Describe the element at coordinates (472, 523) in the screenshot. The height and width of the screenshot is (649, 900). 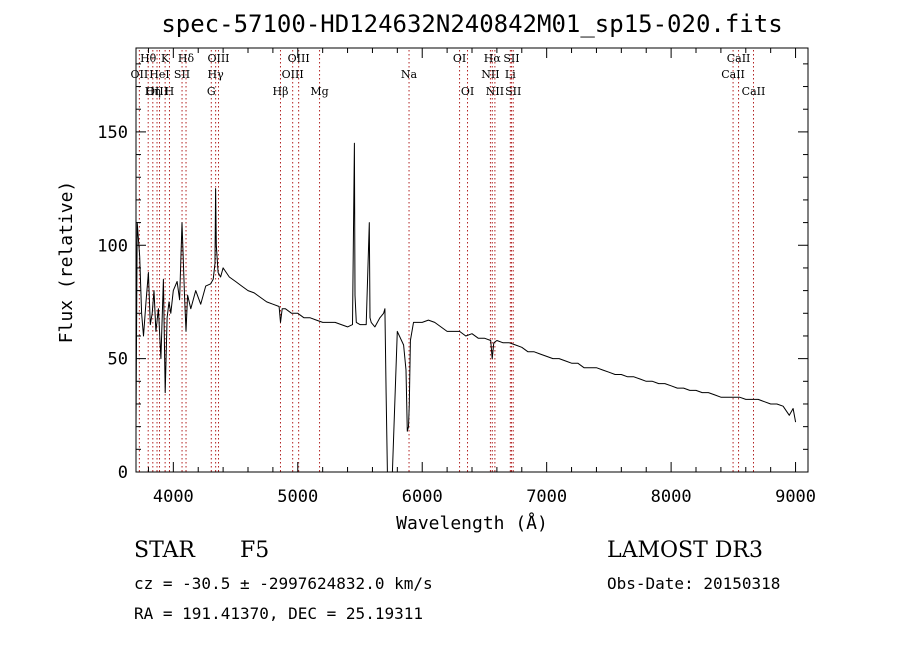
I see `x-axis-label: Wavelength (Å)` at that location.